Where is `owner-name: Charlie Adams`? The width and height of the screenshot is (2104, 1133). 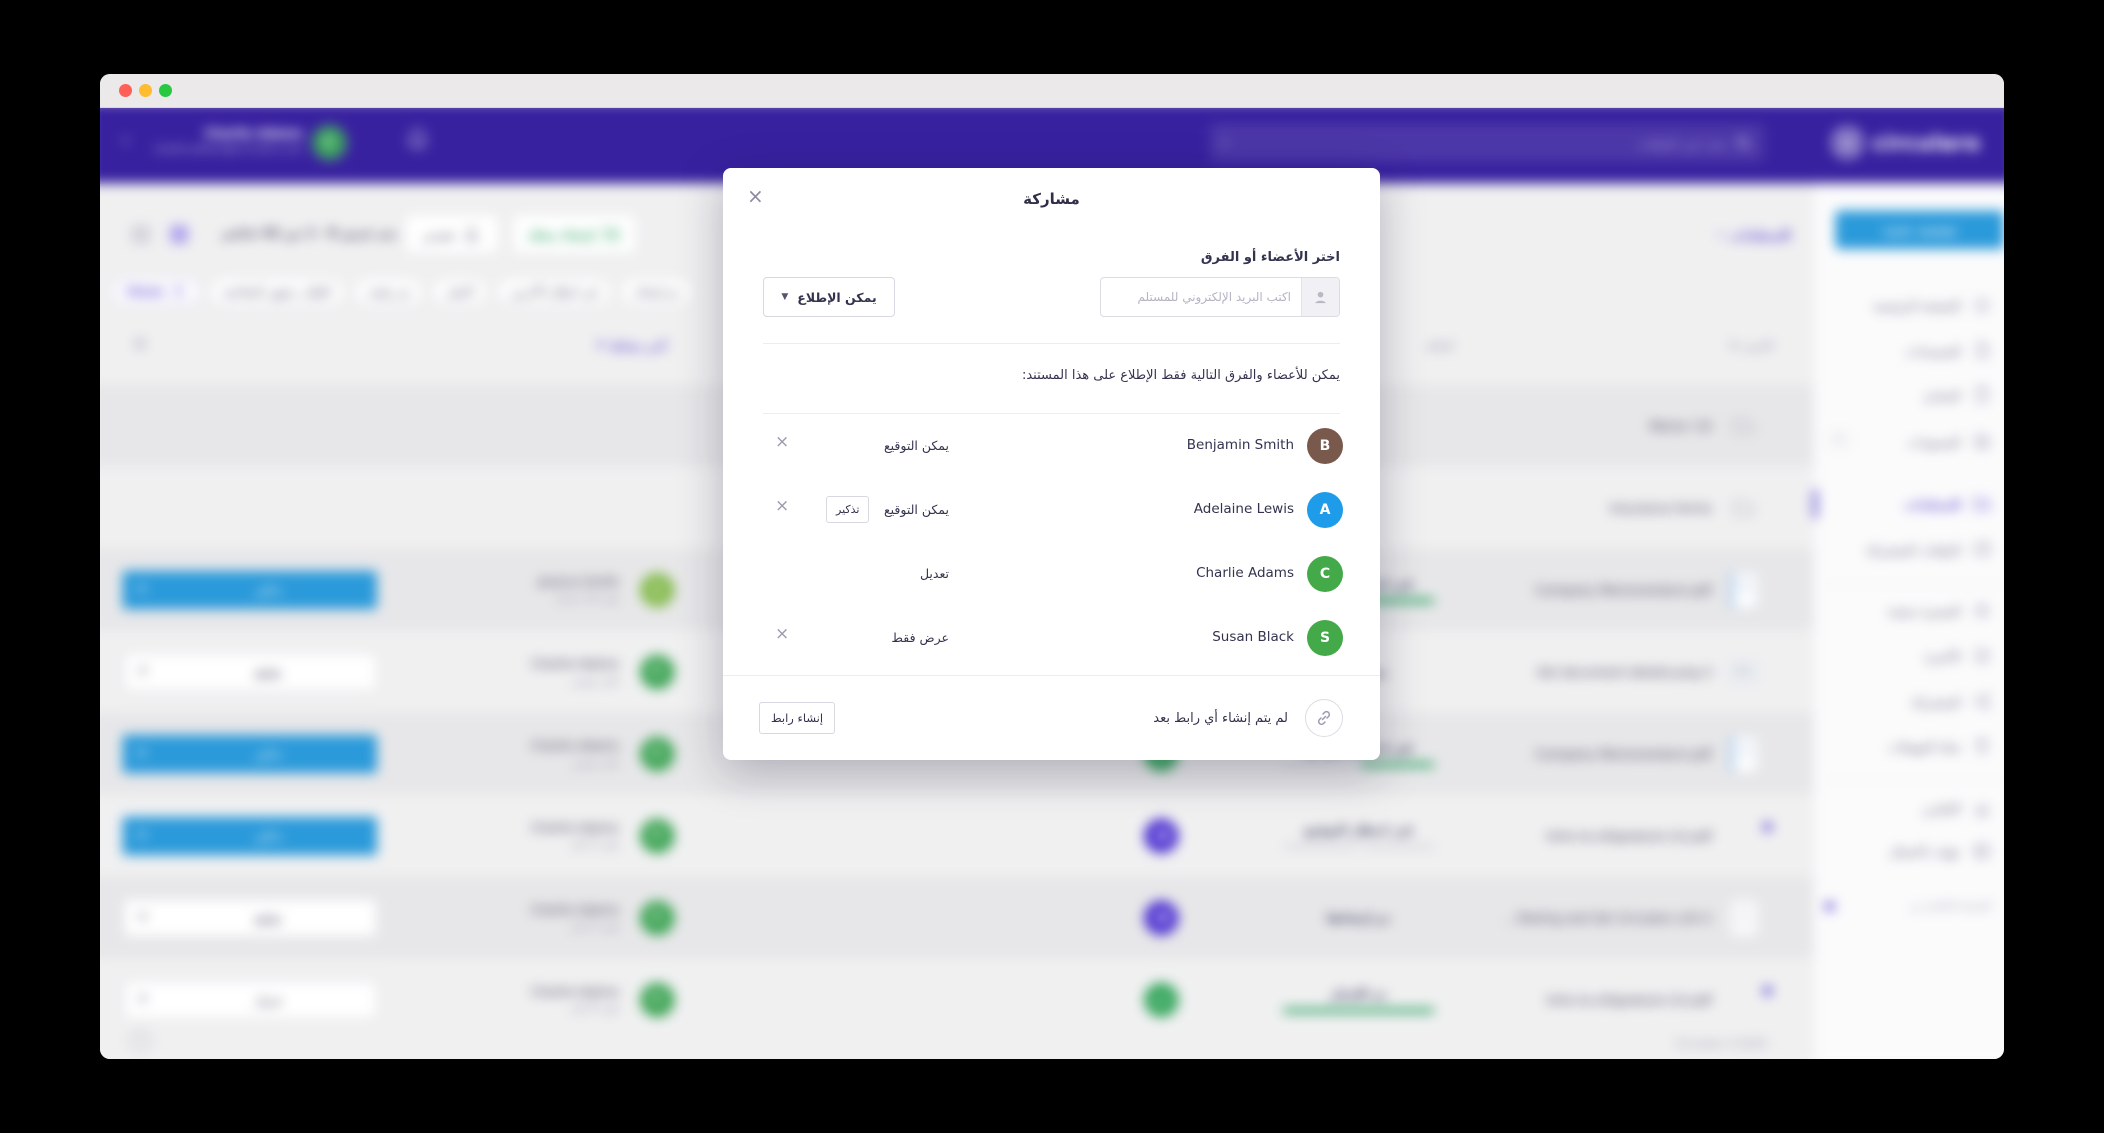
owner-name: Charlie Adams is located at coordinates (574, 745).